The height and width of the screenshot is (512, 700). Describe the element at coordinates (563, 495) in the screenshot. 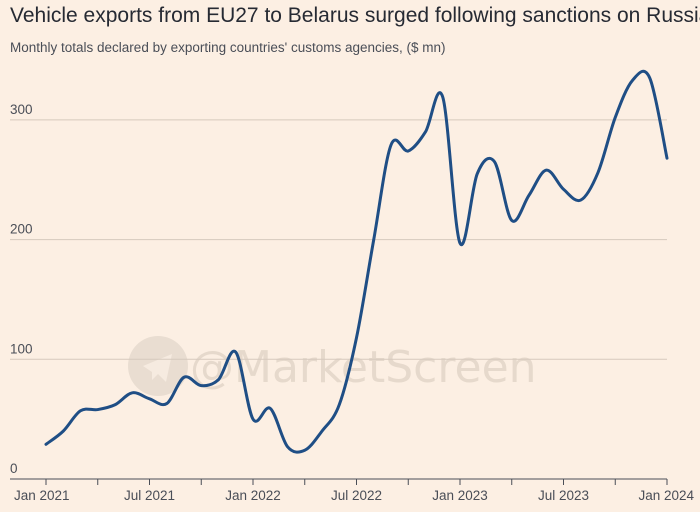

I see `x-tick-label: Jul 2023` at that location.